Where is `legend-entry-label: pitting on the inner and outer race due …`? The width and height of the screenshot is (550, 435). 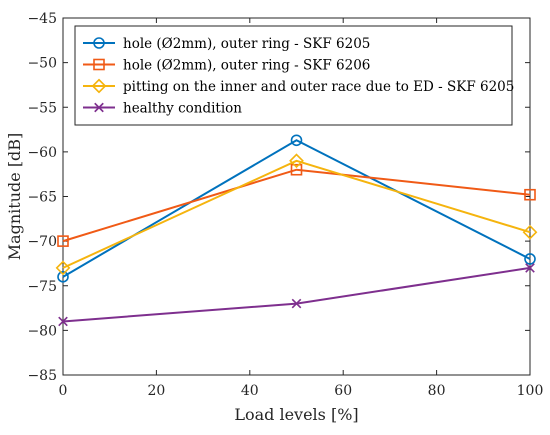
legend-entry-label: pitting on the inner and outer race due … is located at coordinates (318, 87).